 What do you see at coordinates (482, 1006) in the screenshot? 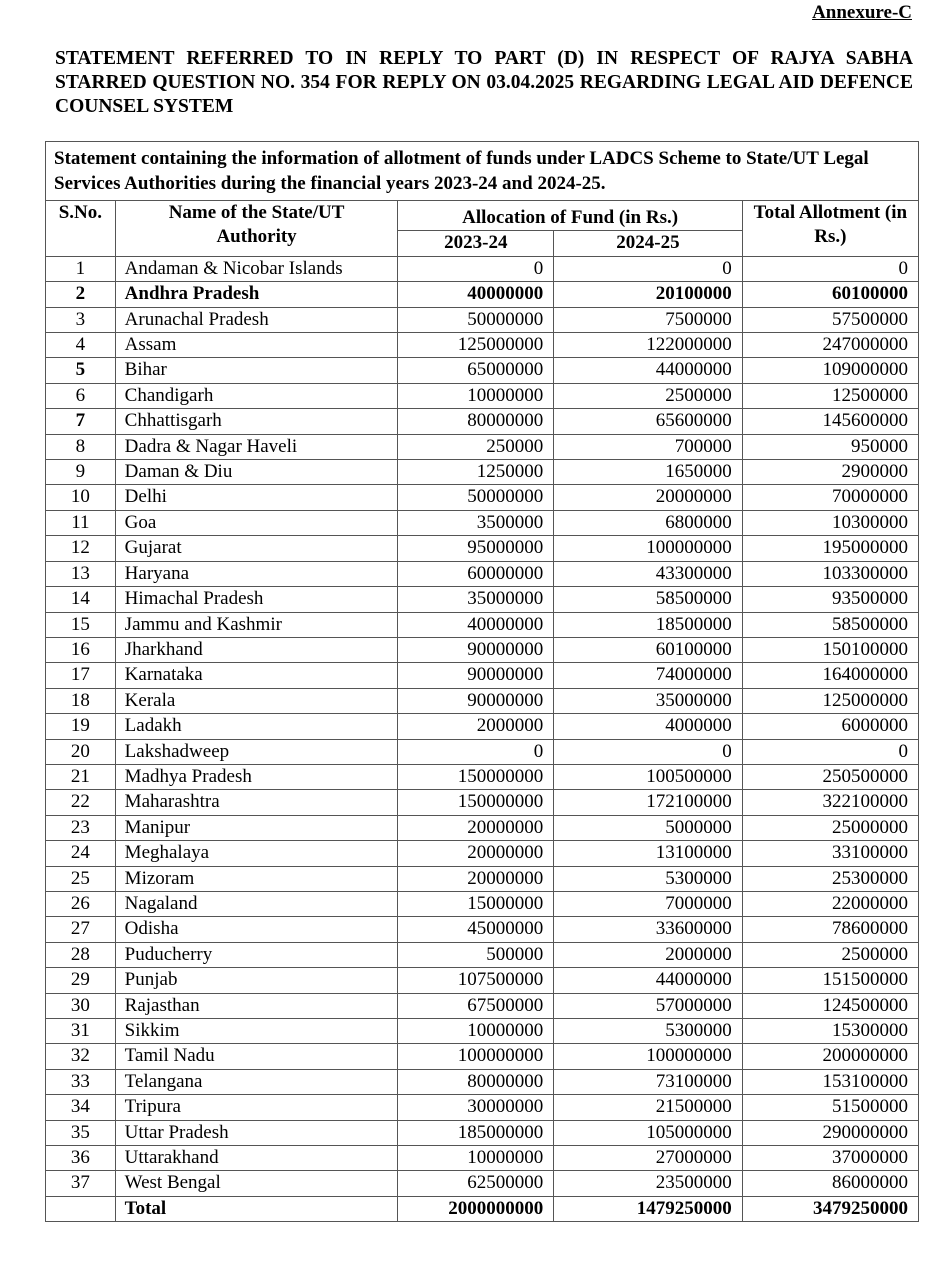
I see `table-row: 30 Rajasthan 67500000 57000000 124500000` at bounding box center [482, 1006].